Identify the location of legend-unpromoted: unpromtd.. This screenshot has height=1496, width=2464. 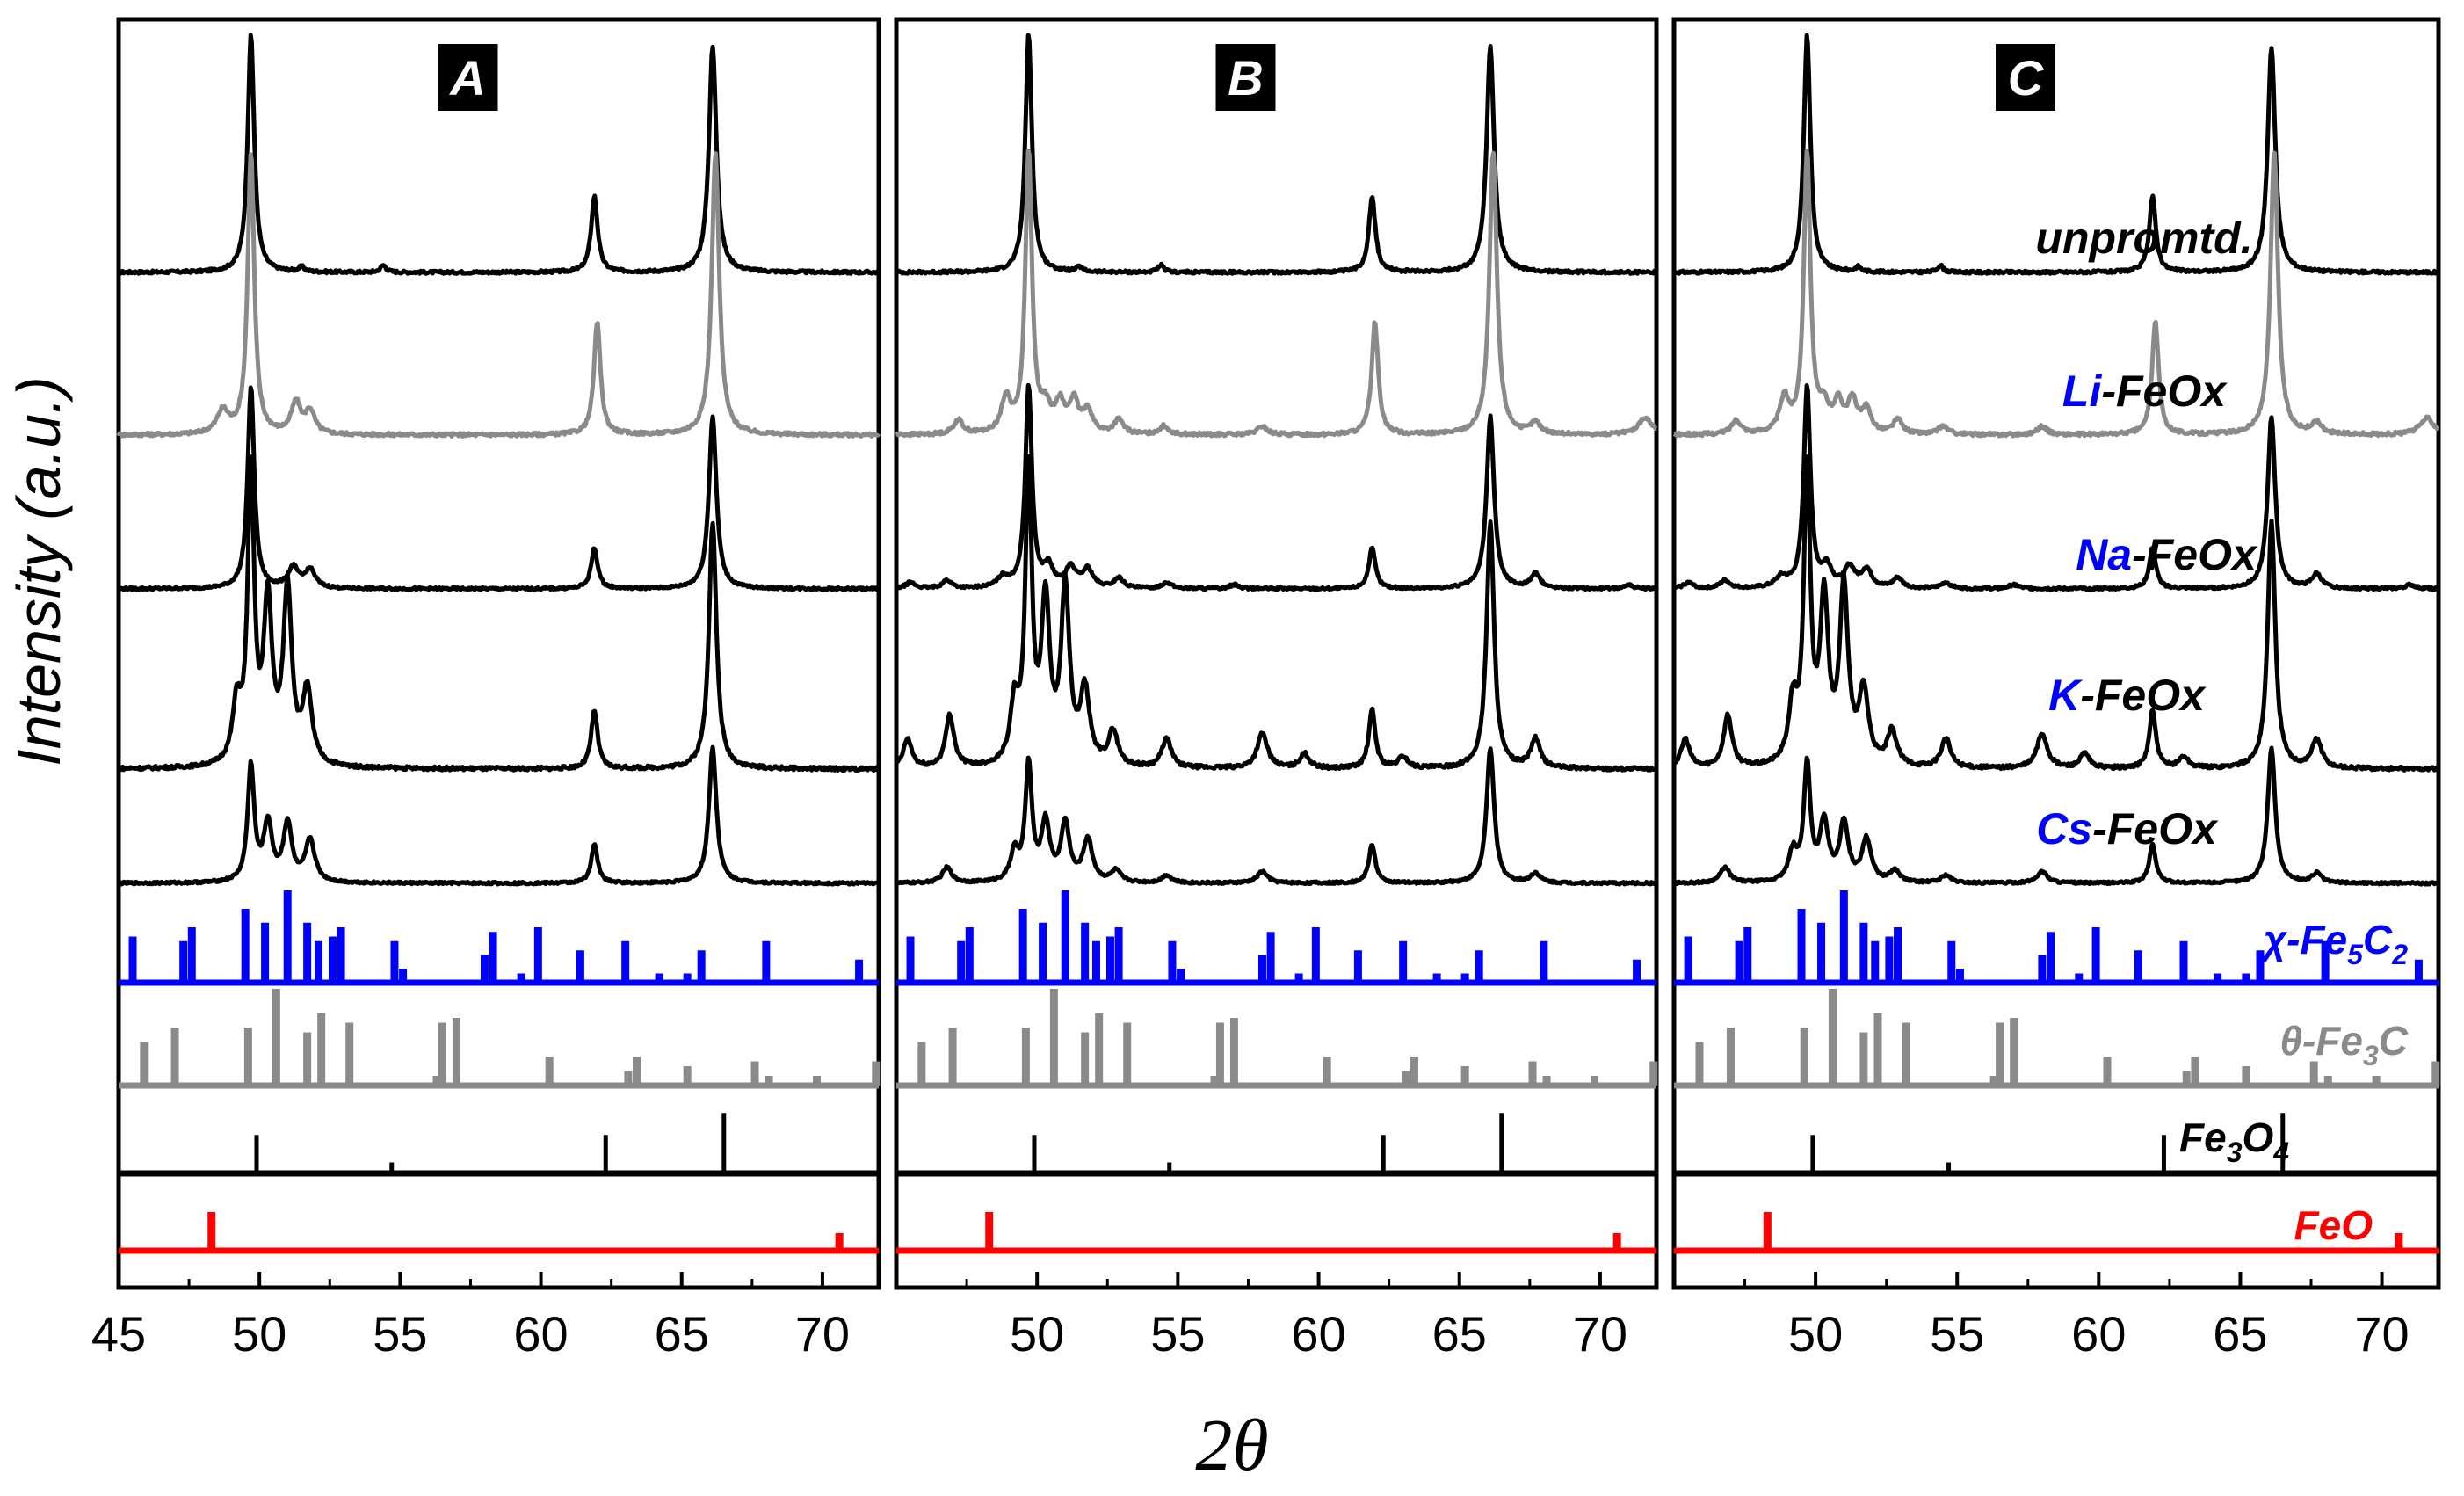
(2143, 238).